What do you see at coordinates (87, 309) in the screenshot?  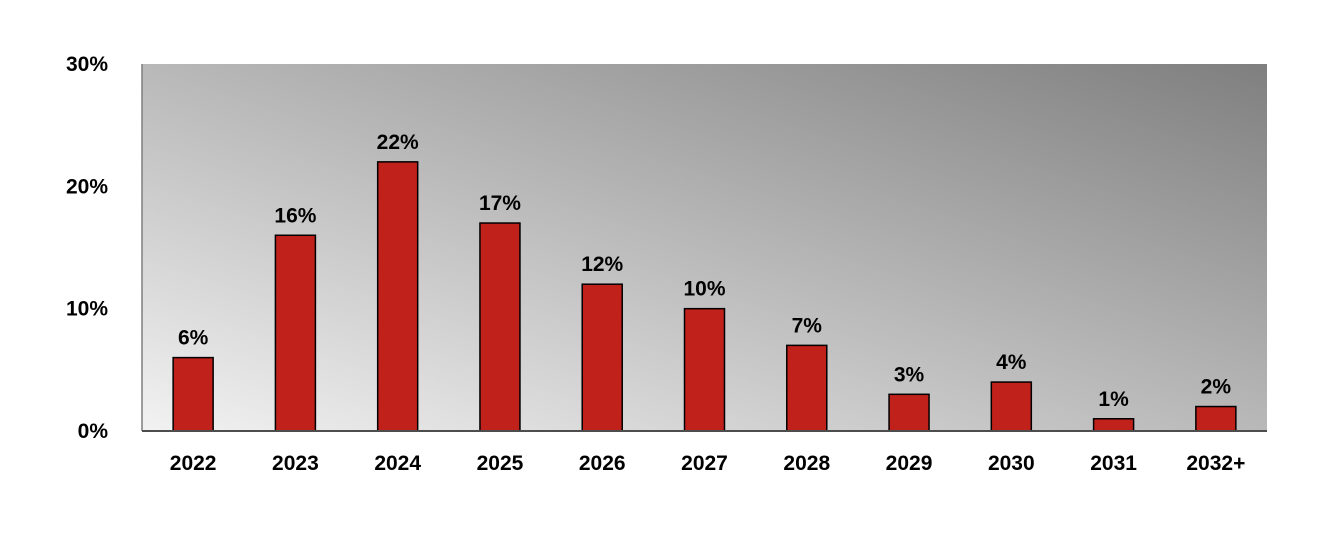 I see `y-tick-label: 10%` at bounding box center [87, 309].